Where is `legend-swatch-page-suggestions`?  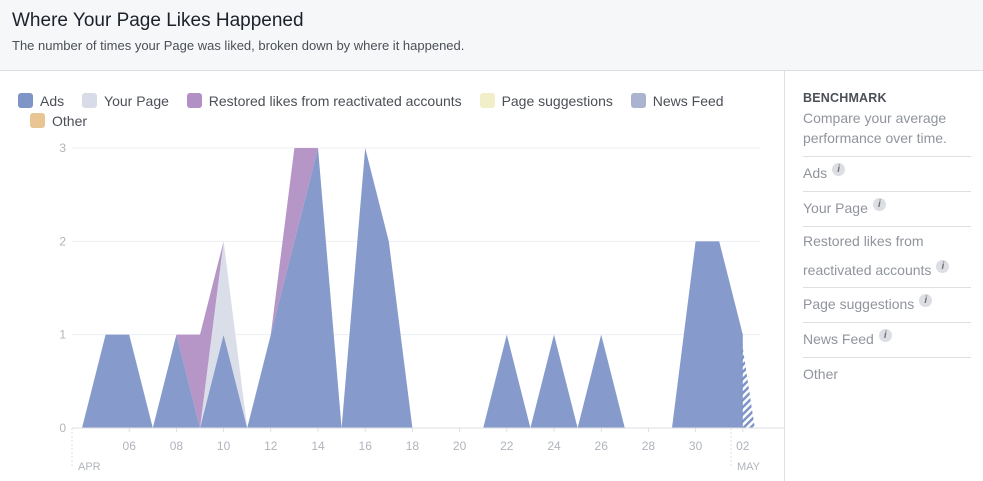
legend-swatch-page-suggestions is located at coordinates (487, 100).